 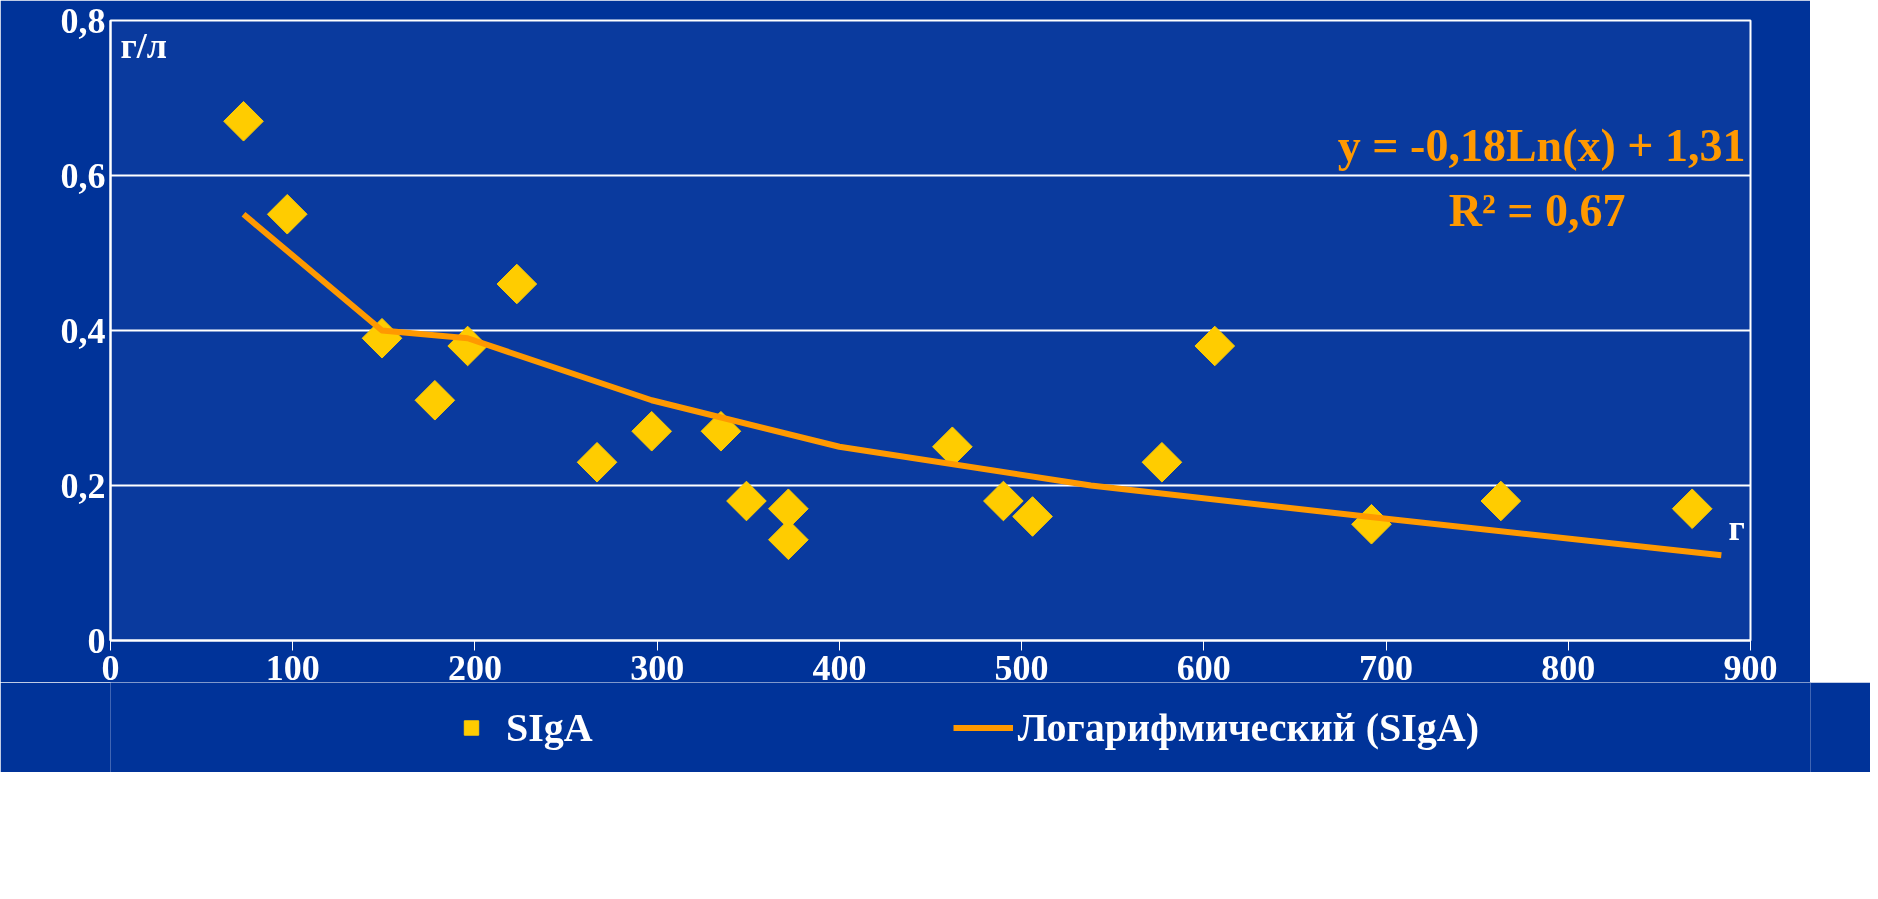 I want to click on x-tick-label: 200, so click(x=474, y=667).